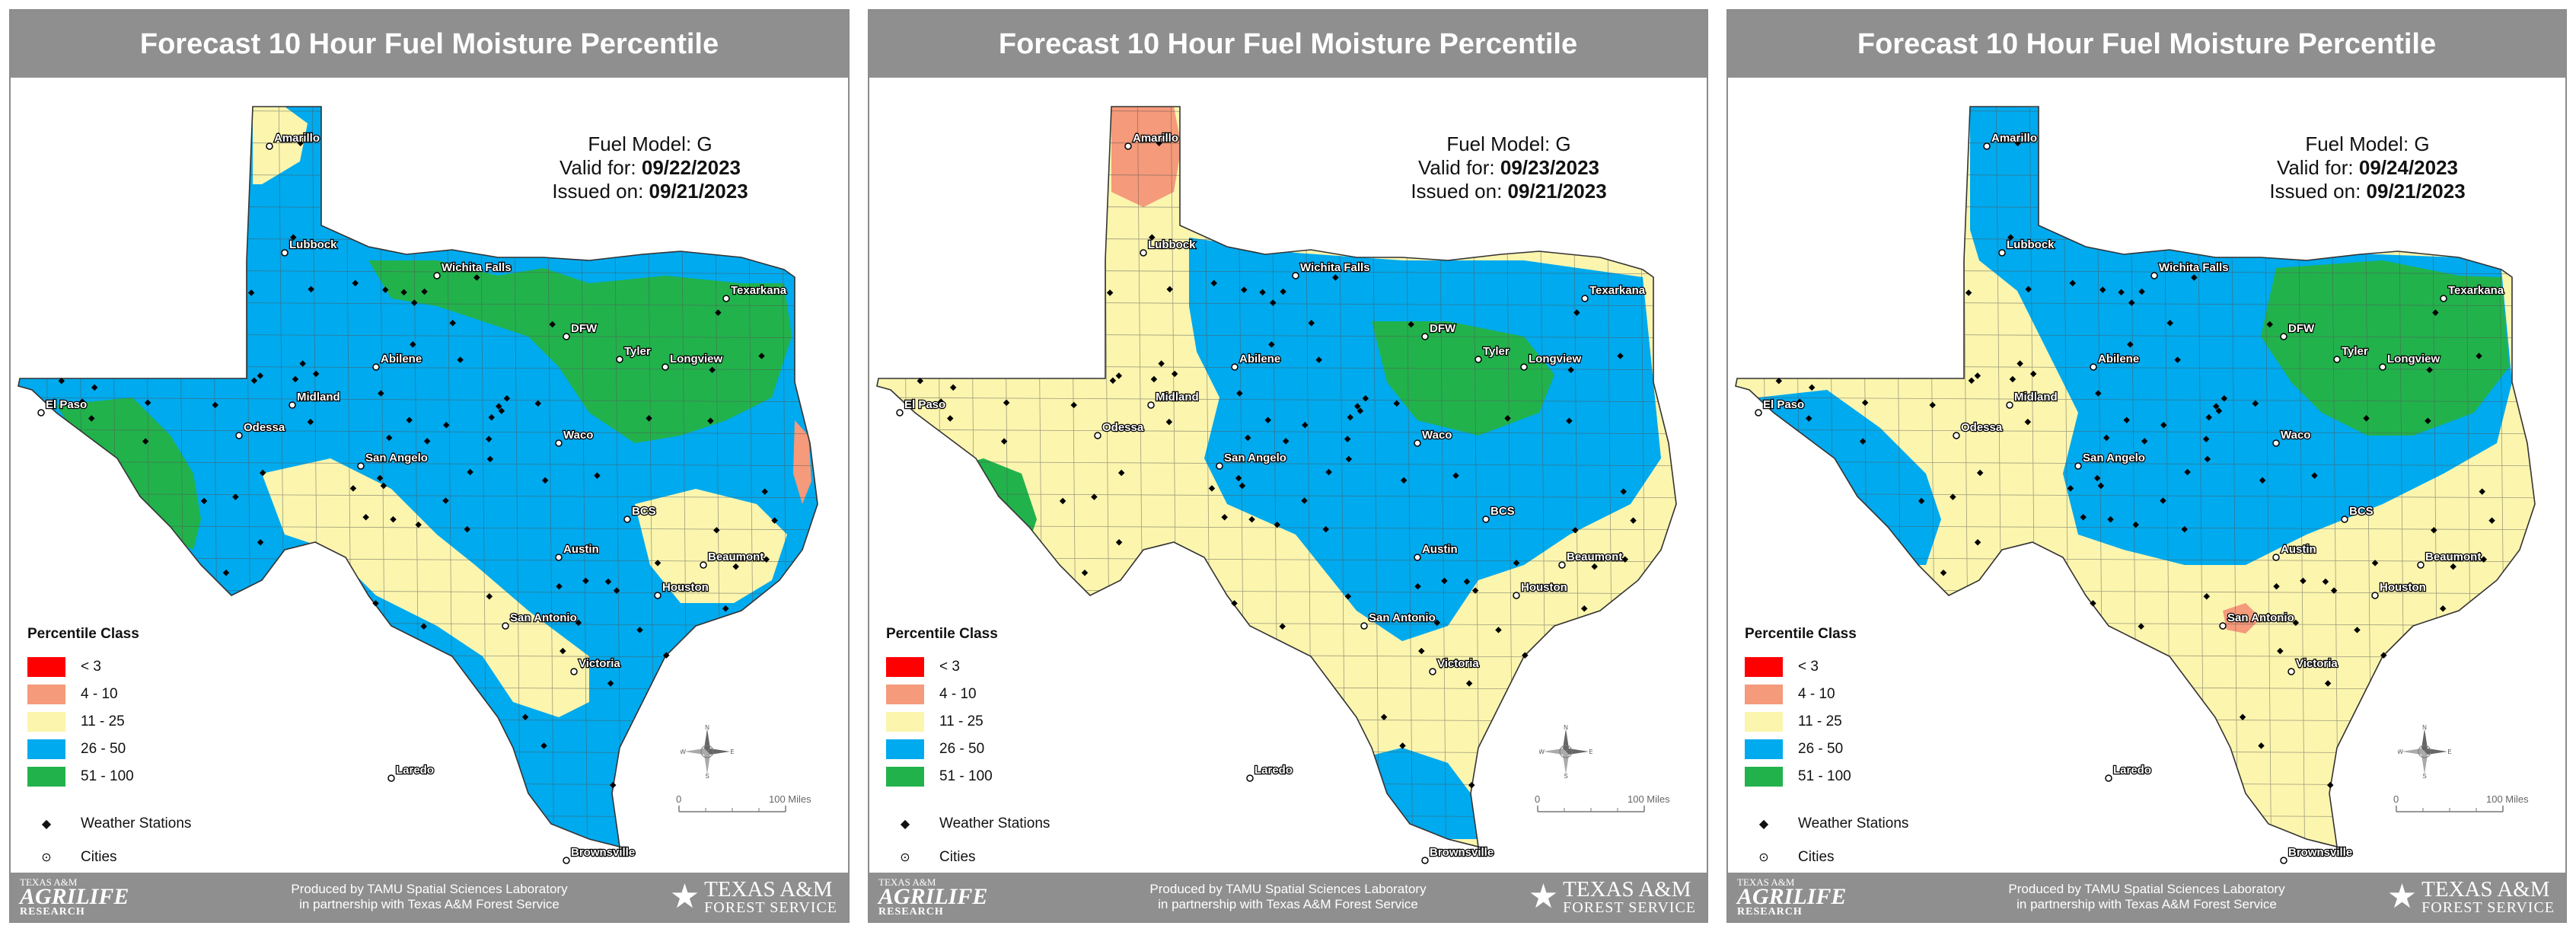 This screenshot has width=2576, height=932. I want to click on city-label: BCS, so click(2362, 511).